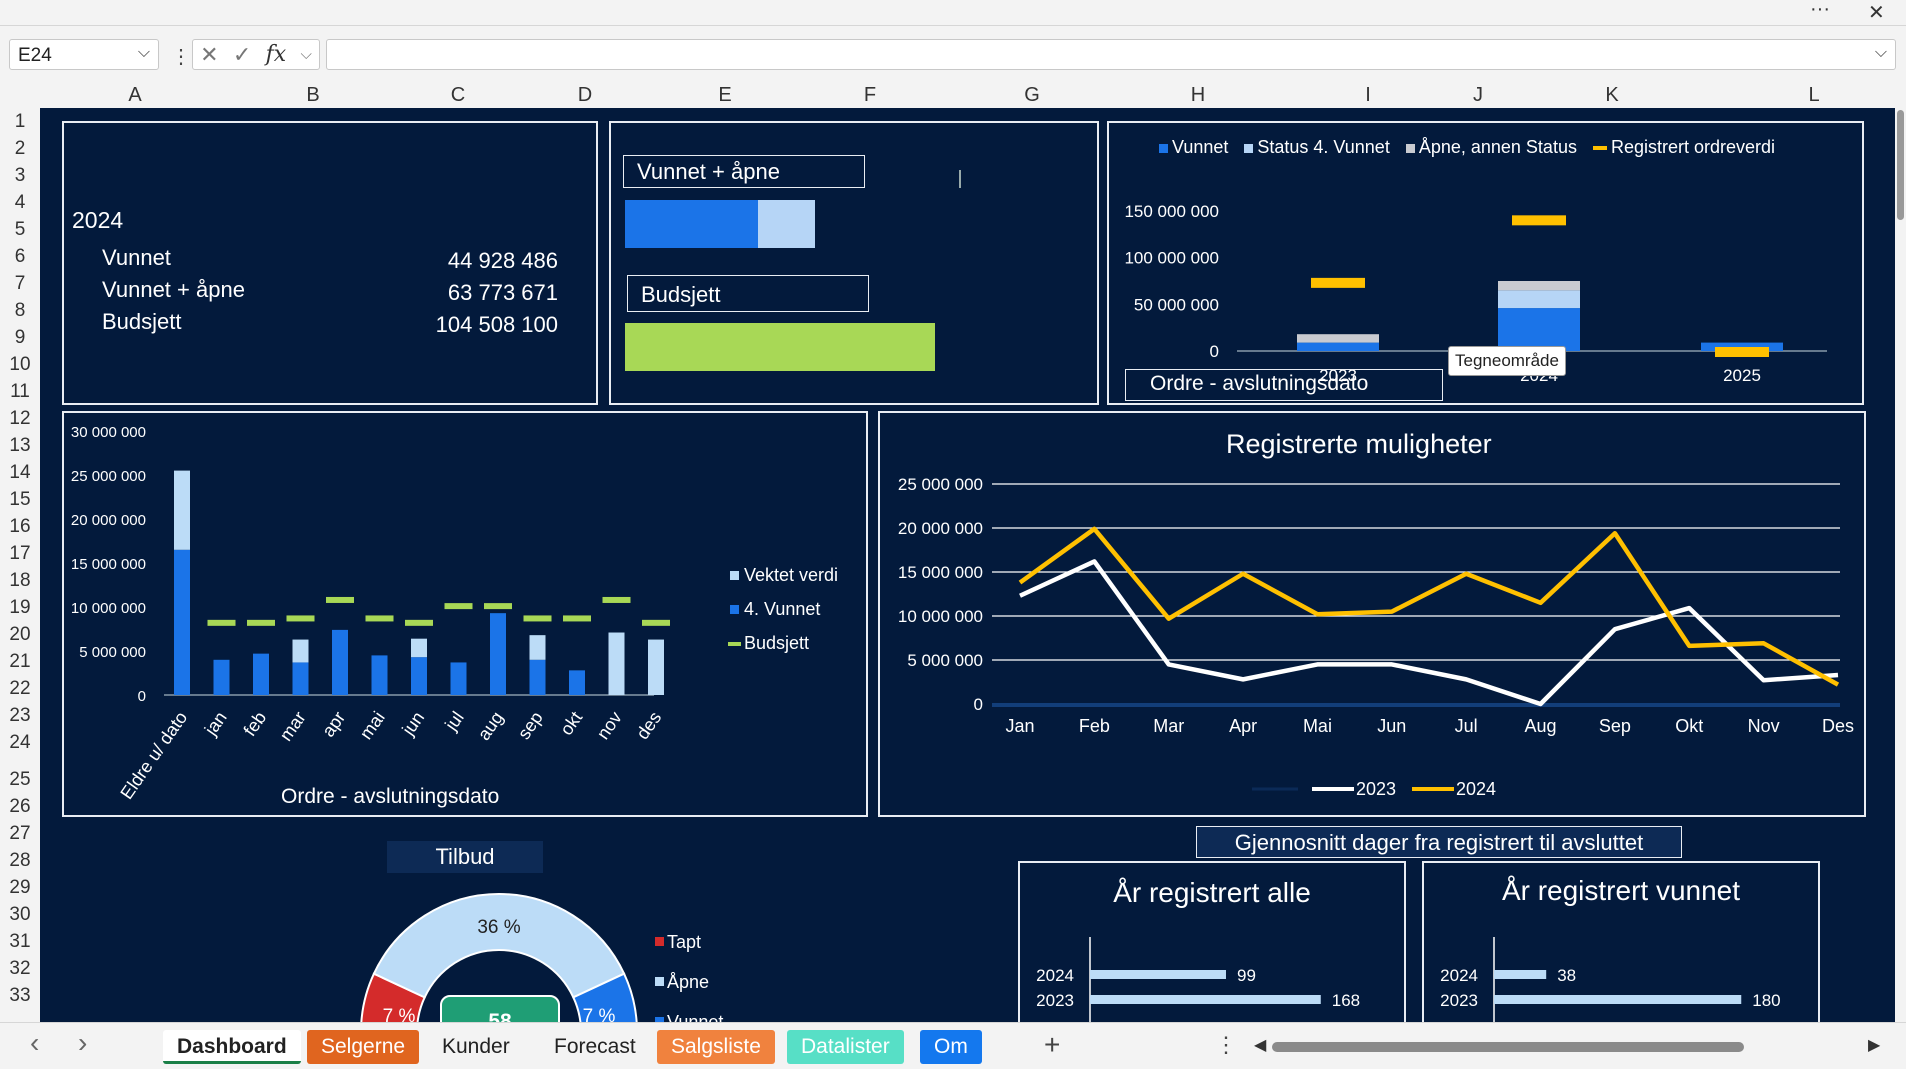 This screenshot has width=1906, height=1069. I want to click on legend-item: Åpne, annen Status, so click(1491, 147).